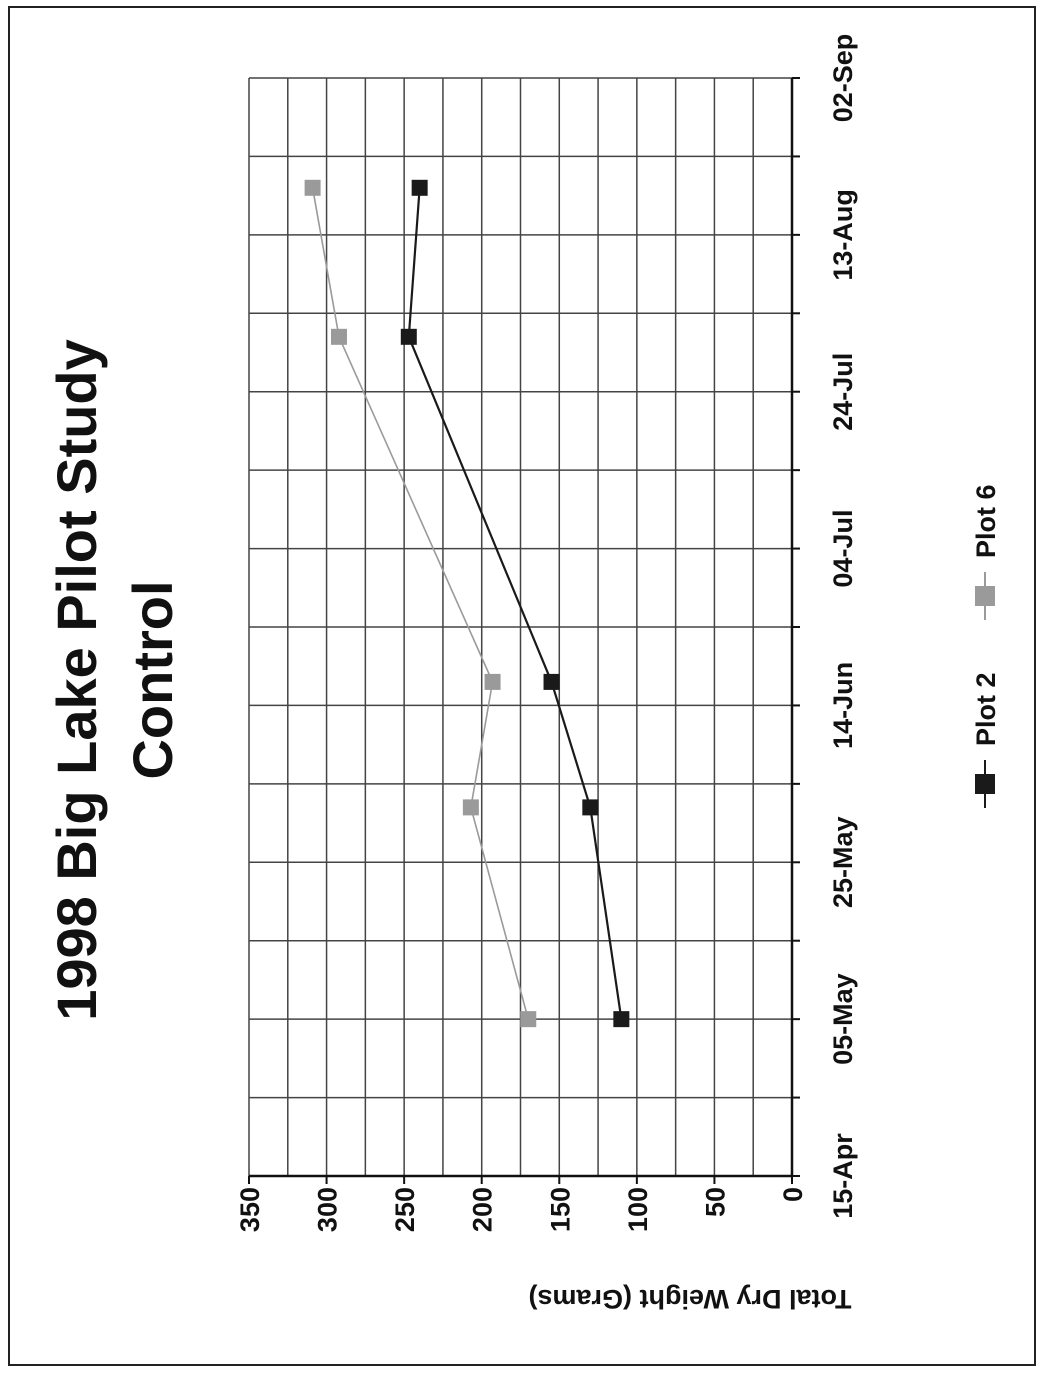 This screenshot has height=1373, width=1046. Describe the element at coordinates (793, 1194) in the screenshot. I see `y-tick-label: 0` at that location.